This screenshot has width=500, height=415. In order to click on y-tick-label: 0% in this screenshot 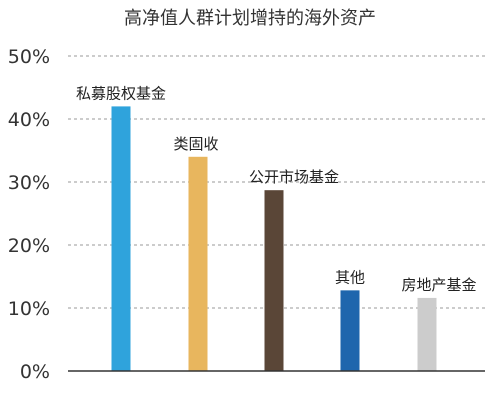, I will do `click(35, 372)`.